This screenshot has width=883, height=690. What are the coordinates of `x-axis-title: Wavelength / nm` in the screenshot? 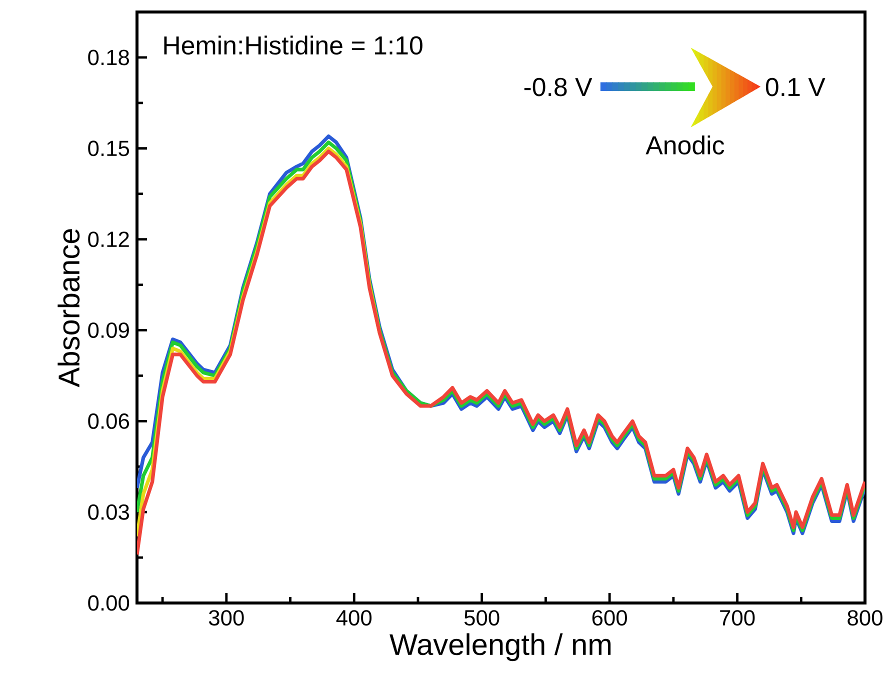 It's located at (500, 647).